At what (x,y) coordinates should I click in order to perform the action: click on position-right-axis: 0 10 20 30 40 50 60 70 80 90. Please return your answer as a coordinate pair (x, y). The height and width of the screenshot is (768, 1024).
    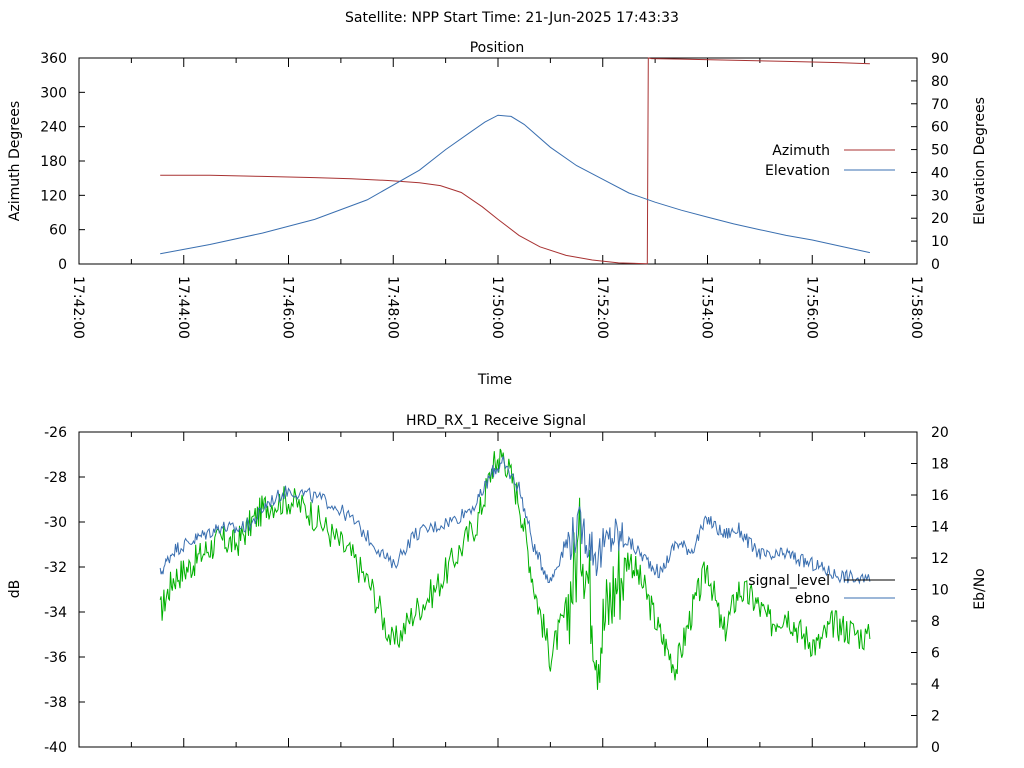
    Looking at the image, I should click on (930, 162).